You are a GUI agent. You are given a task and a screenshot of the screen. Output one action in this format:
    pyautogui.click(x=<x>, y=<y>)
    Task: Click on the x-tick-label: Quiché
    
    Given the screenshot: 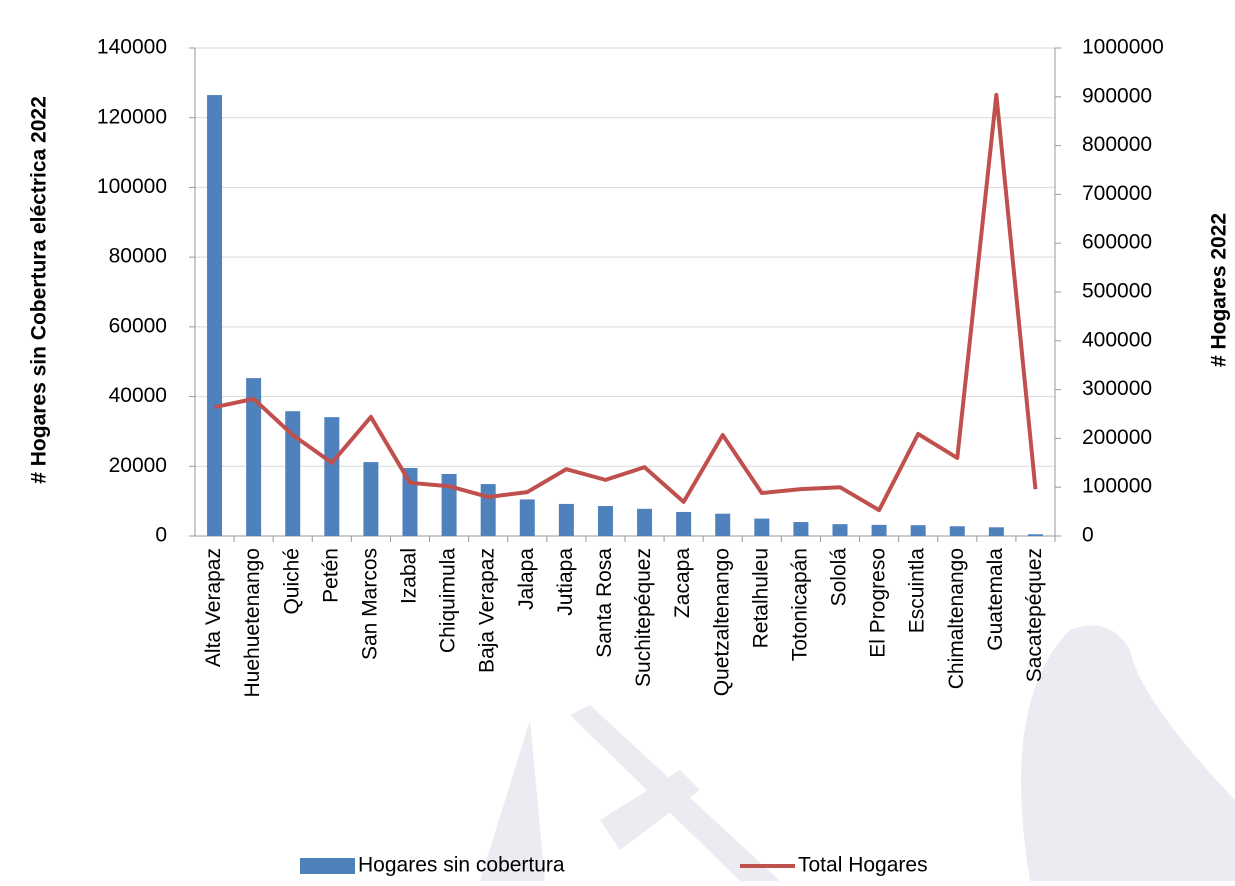 What is the action you would take?
    pyautogui.click(x=291, y=581)
    